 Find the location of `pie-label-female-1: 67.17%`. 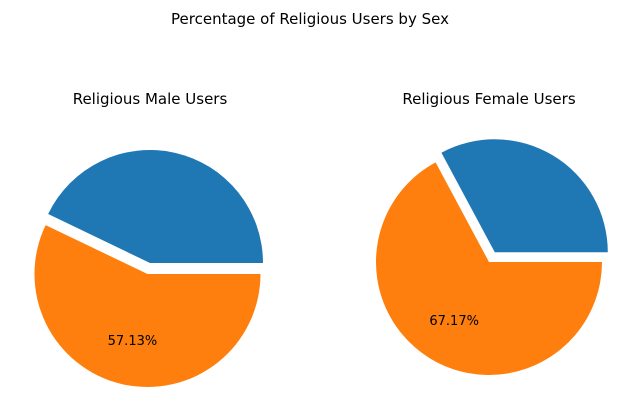

pie-label-female-1: 67.17% is located at coordinates (454, 321).